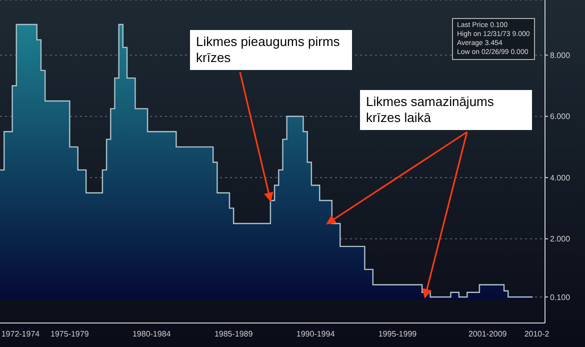 This screenshot has width=585, height=347. What do you see at coordinates (560, 177) in the screenshot?
I see `y-tick-label: 4.000` at bounding box center [560, 177].